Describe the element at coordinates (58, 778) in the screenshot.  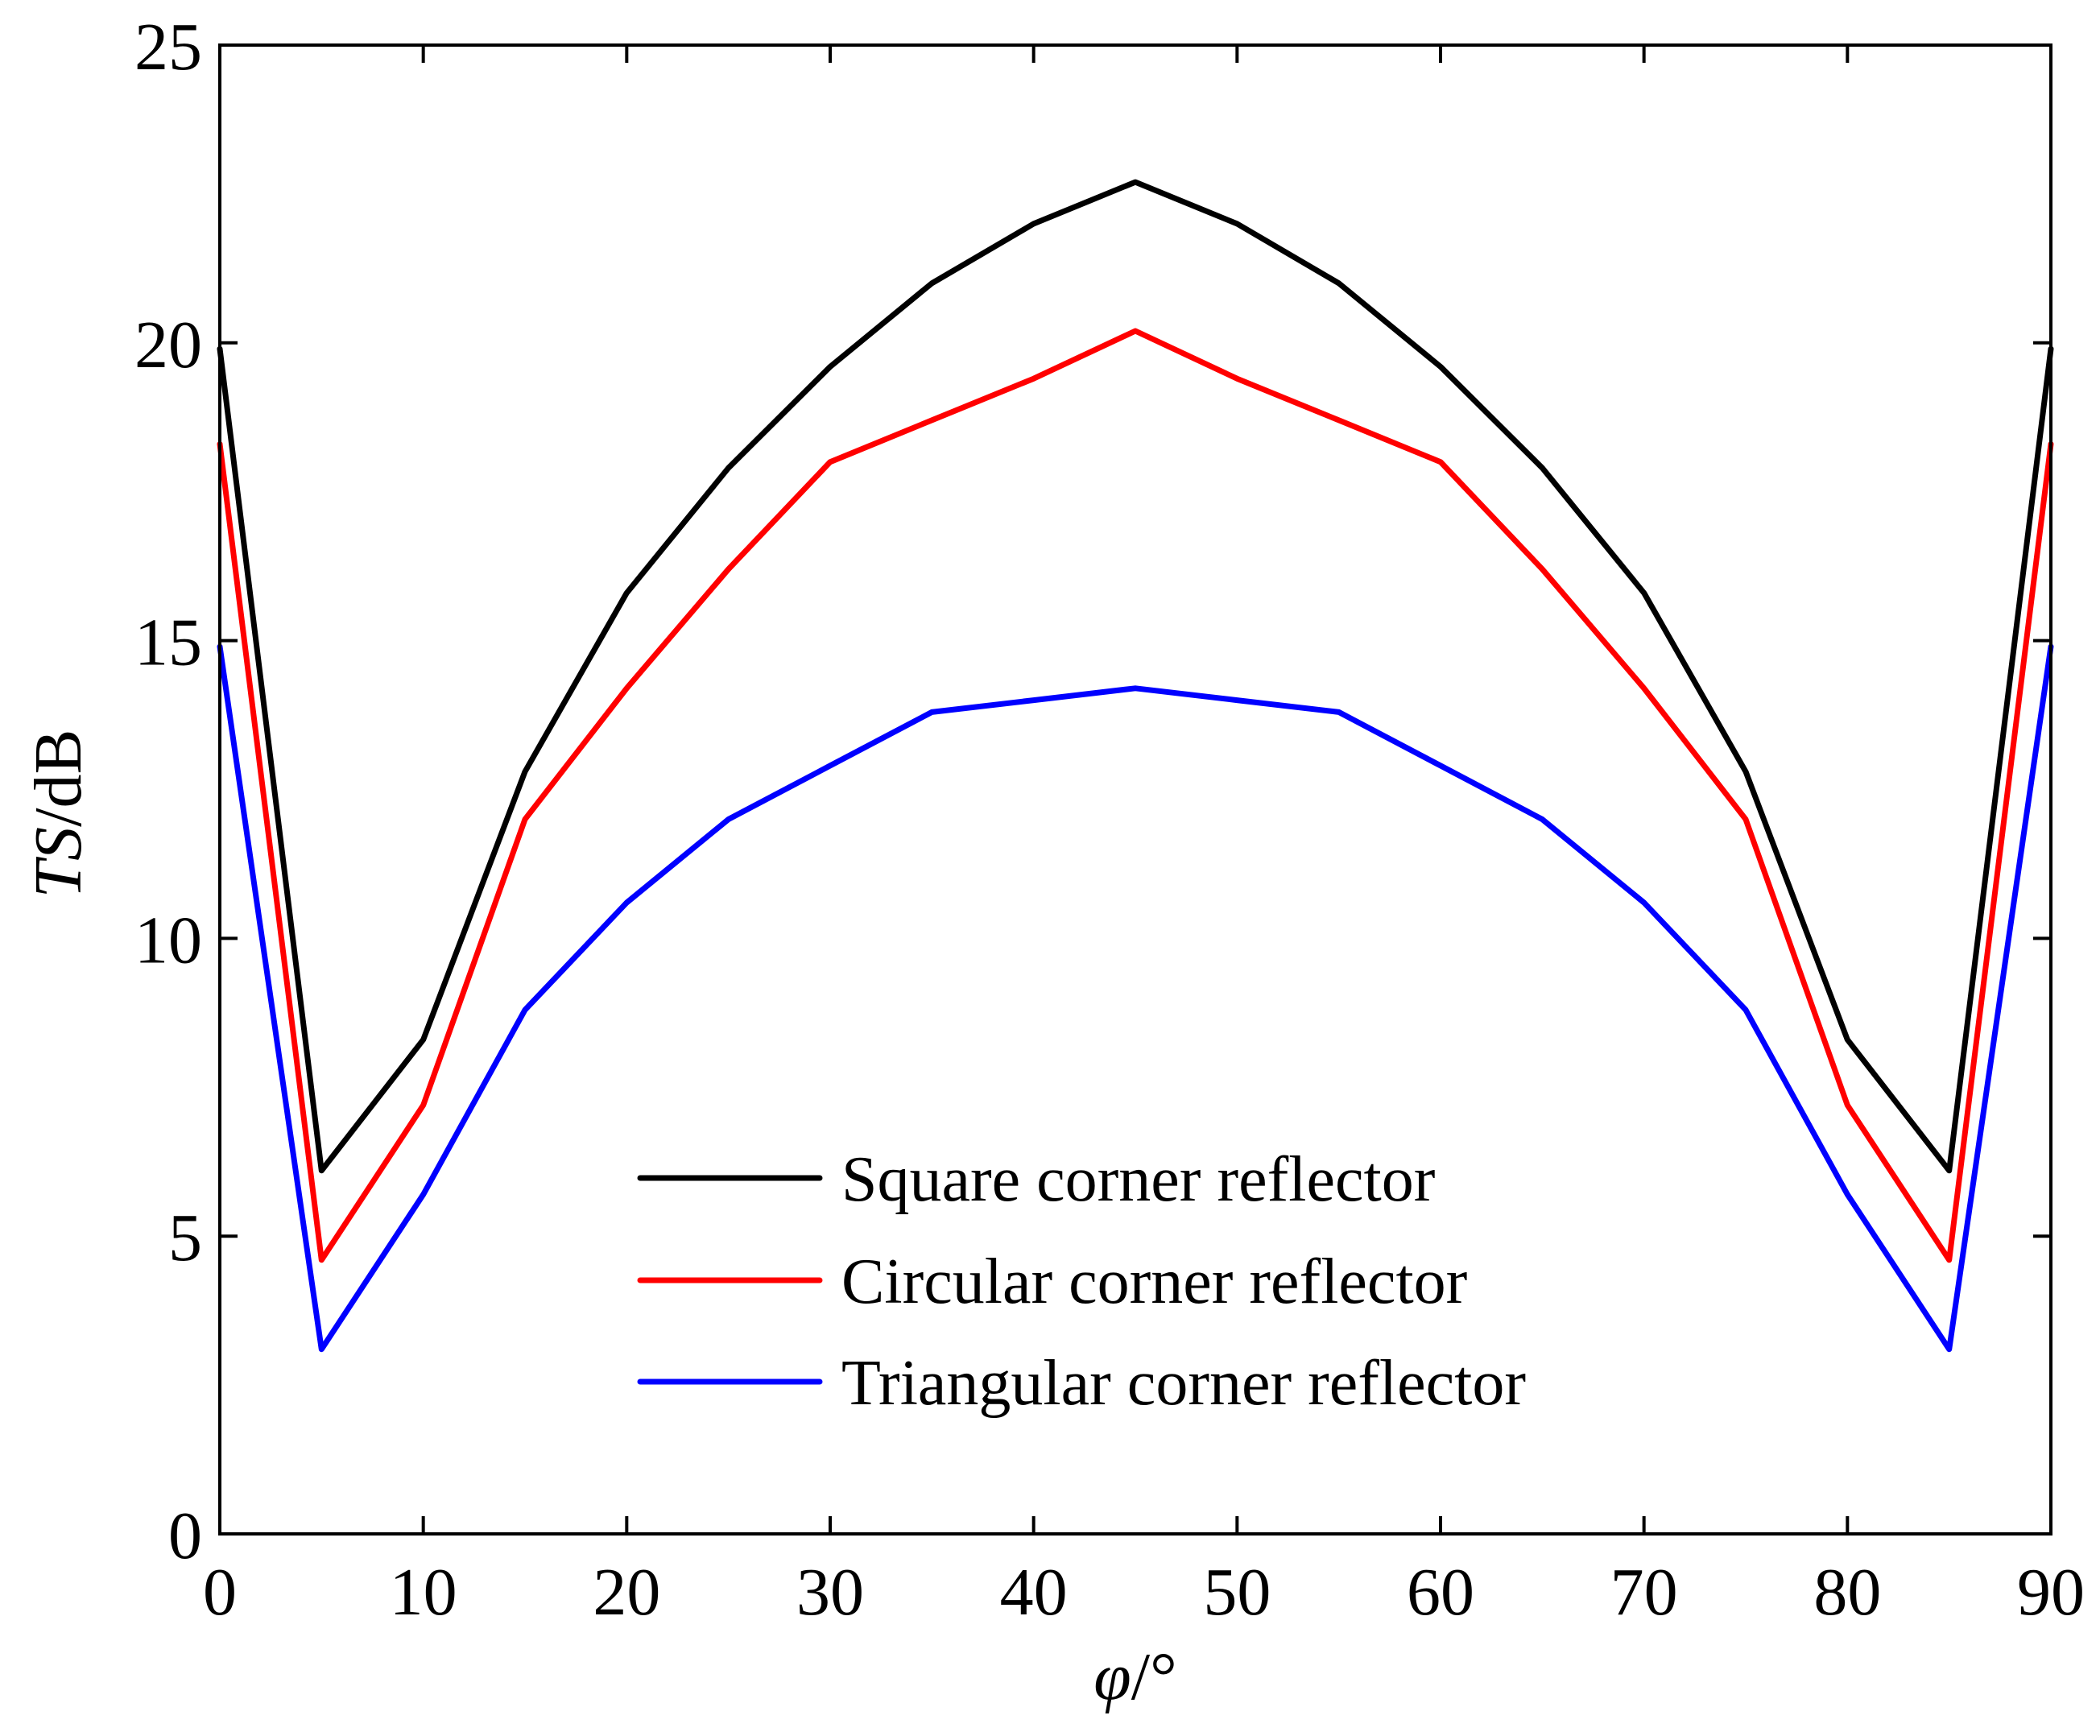
I see `y-axis-unit: /dB` at that location.